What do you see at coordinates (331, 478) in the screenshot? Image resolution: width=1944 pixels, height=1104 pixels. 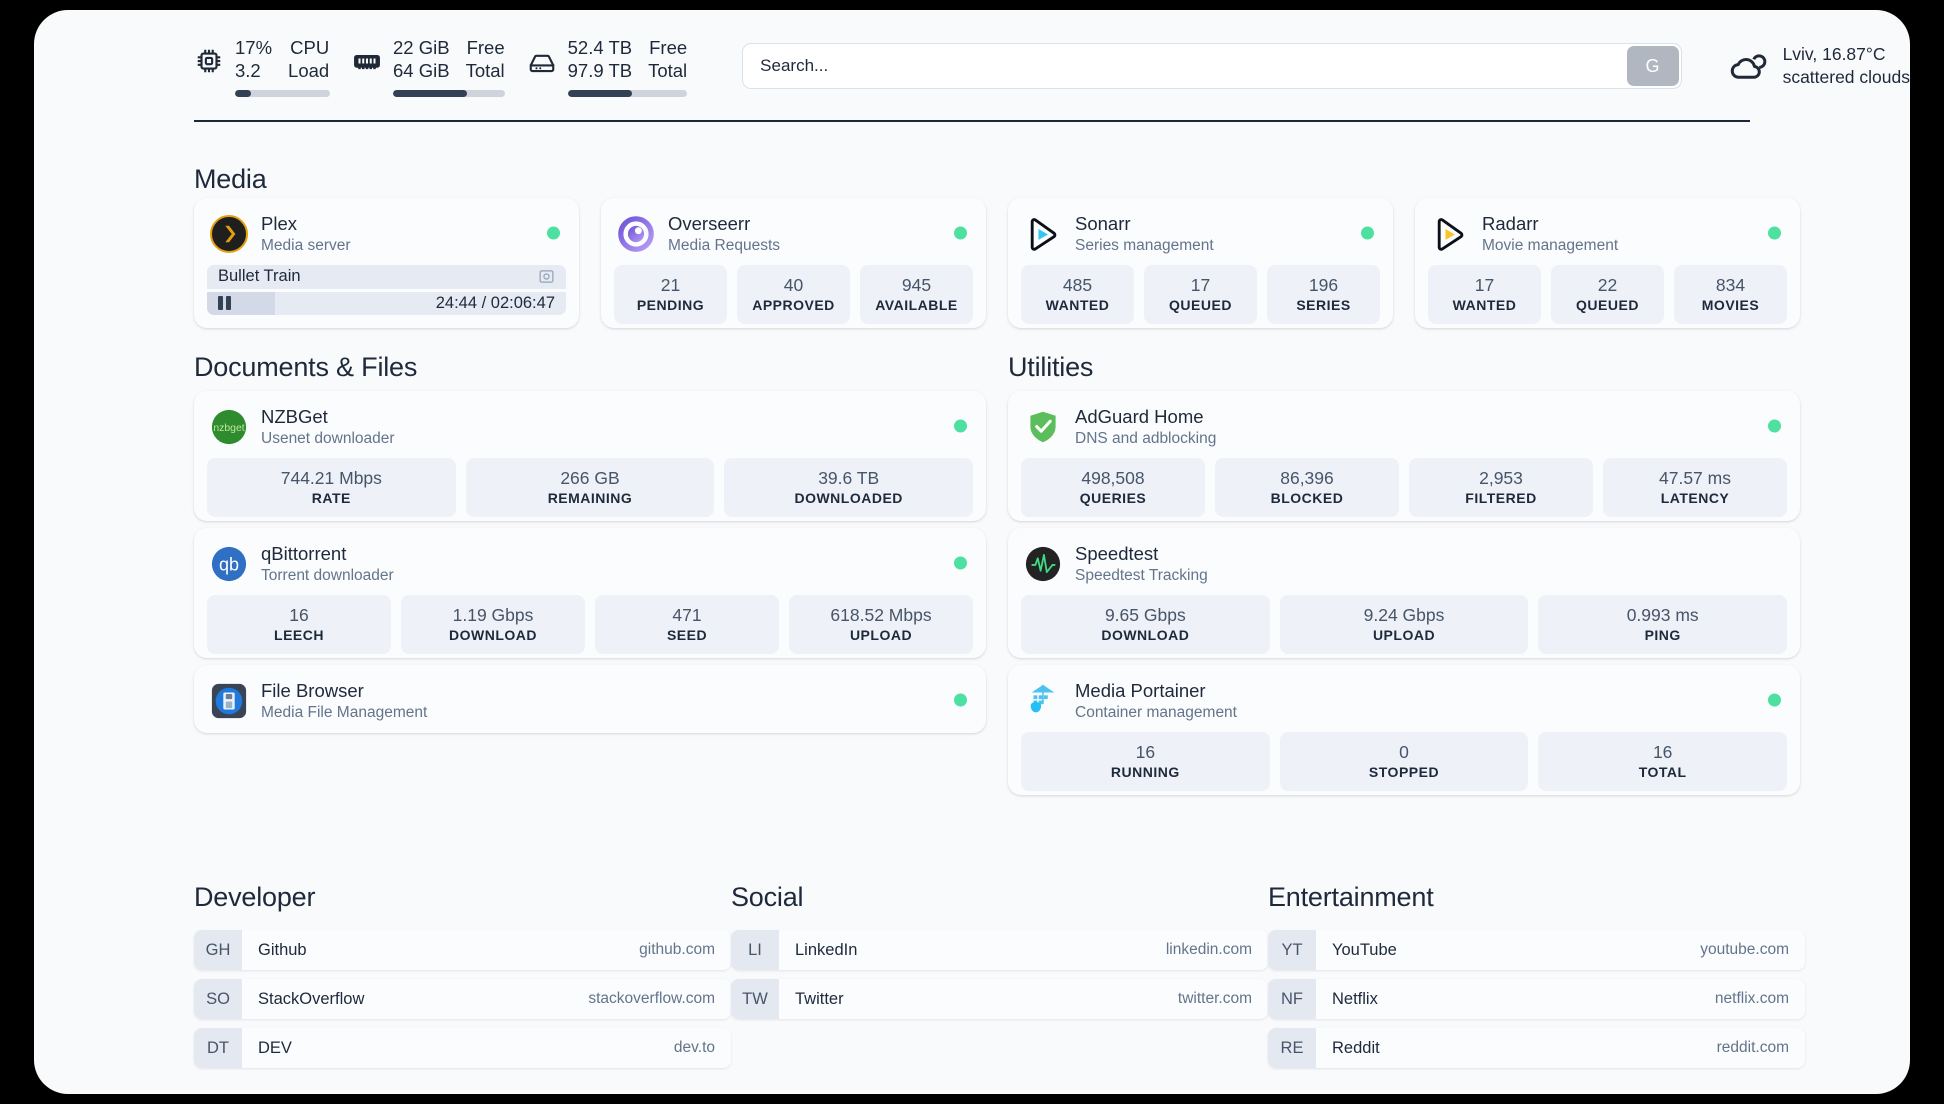 I see `tile-value: 744.21 Mbps` at bounding box center [331, 478].